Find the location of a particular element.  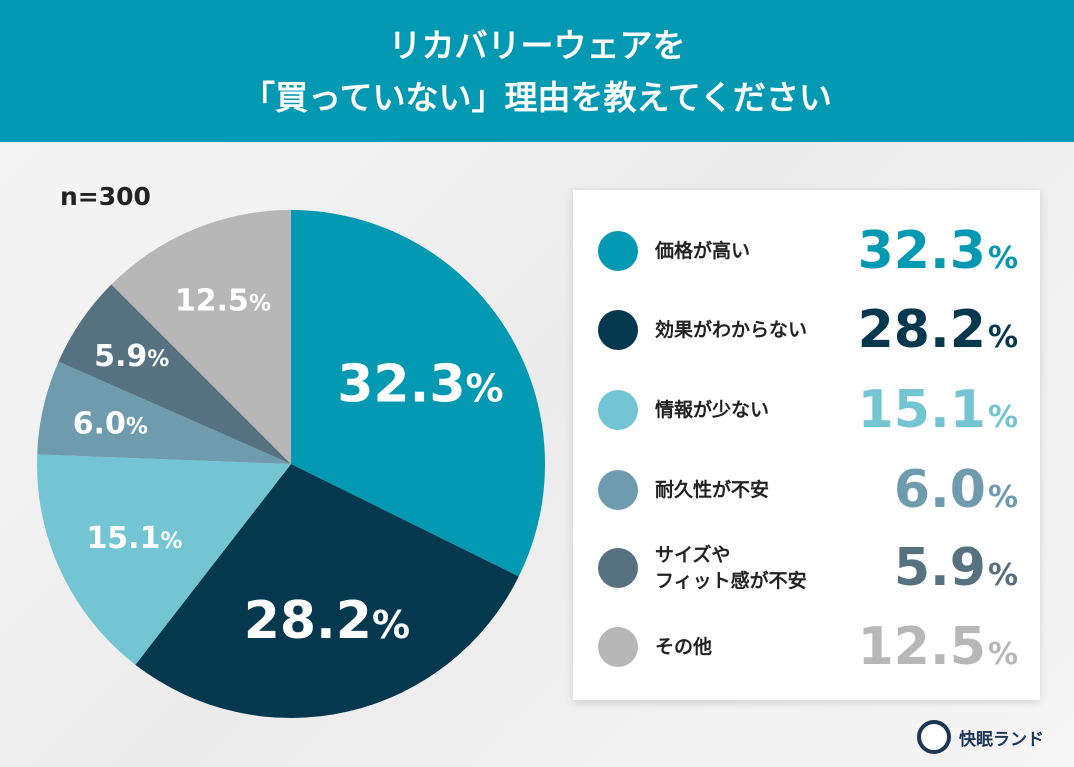

brand-logo: 快眠ランド is located at coordinates (980, 737).